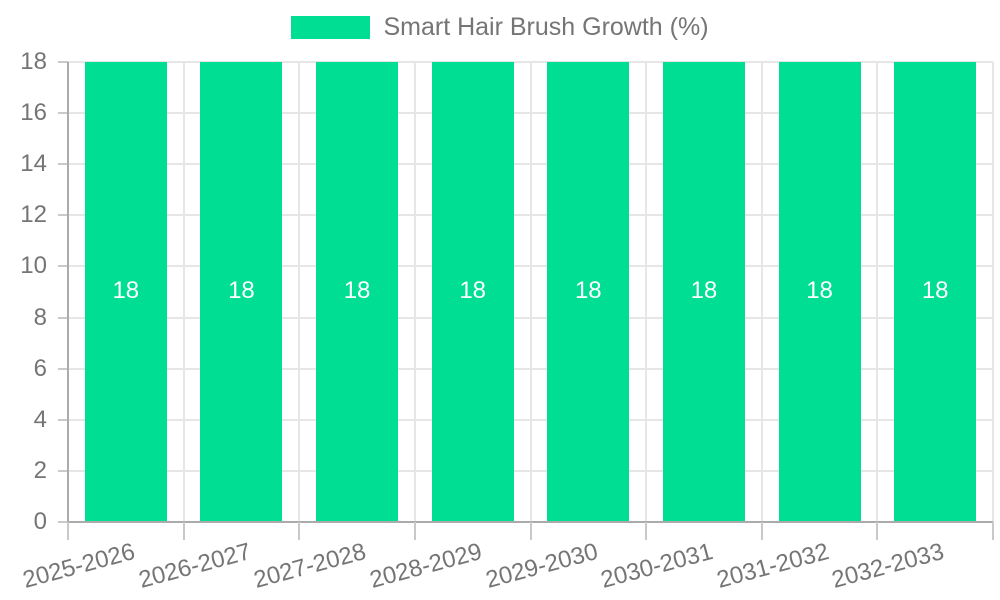 The width and height of the screenshot is (1000, 600). Describe the element at coordinates (40, 521) in the screenshot. I see `y-tick-label: 0` at that location.